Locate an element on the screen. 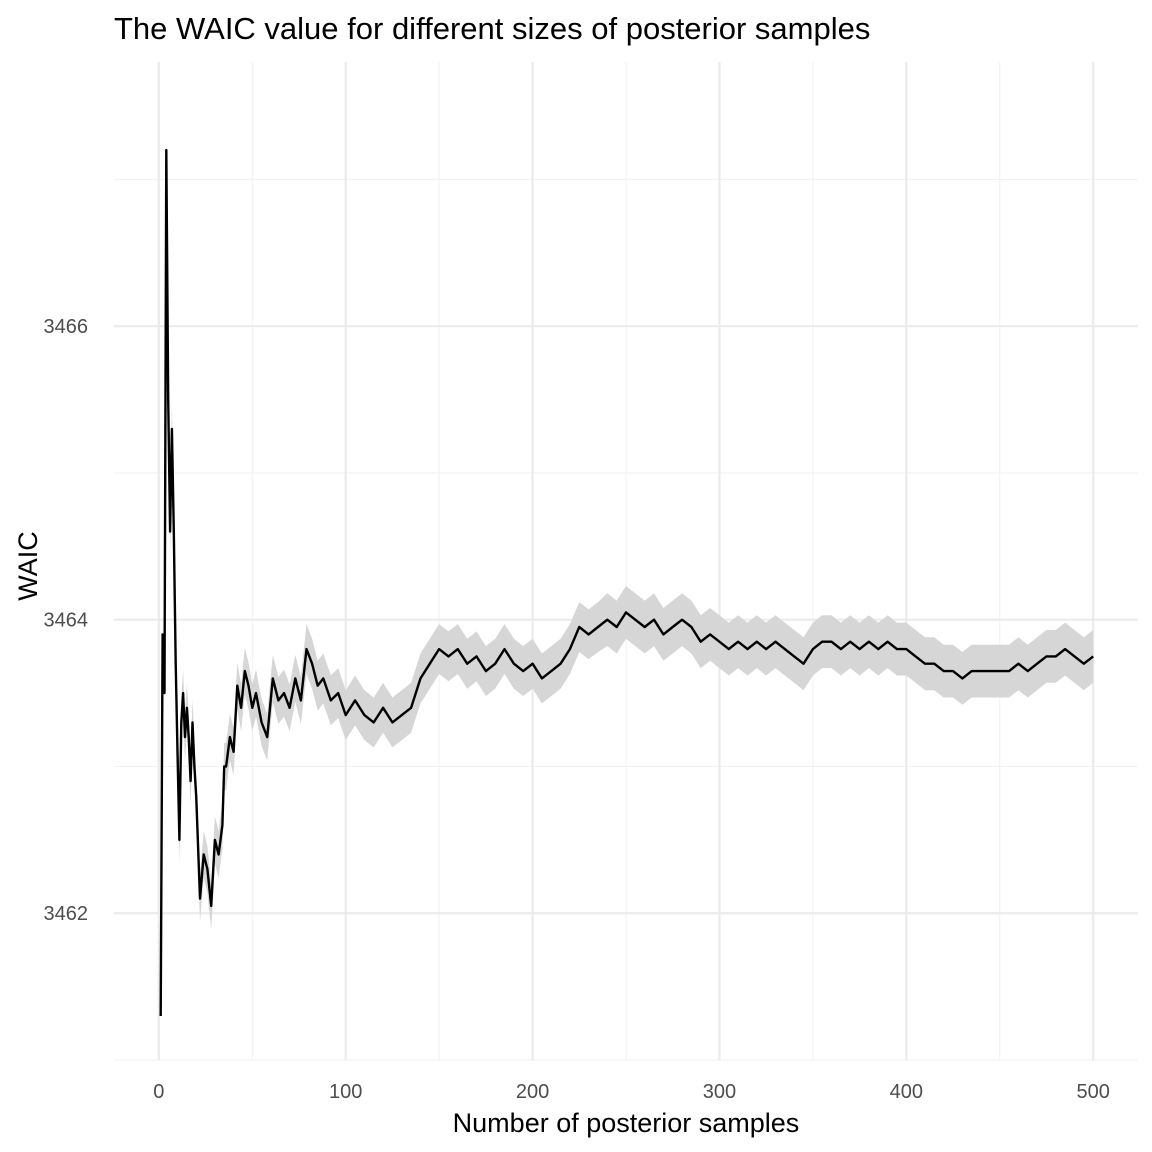 This screenshot has height=1152, width=1152. x-axis-title: Number of posterior samples is located at coordinates (626, 1123).